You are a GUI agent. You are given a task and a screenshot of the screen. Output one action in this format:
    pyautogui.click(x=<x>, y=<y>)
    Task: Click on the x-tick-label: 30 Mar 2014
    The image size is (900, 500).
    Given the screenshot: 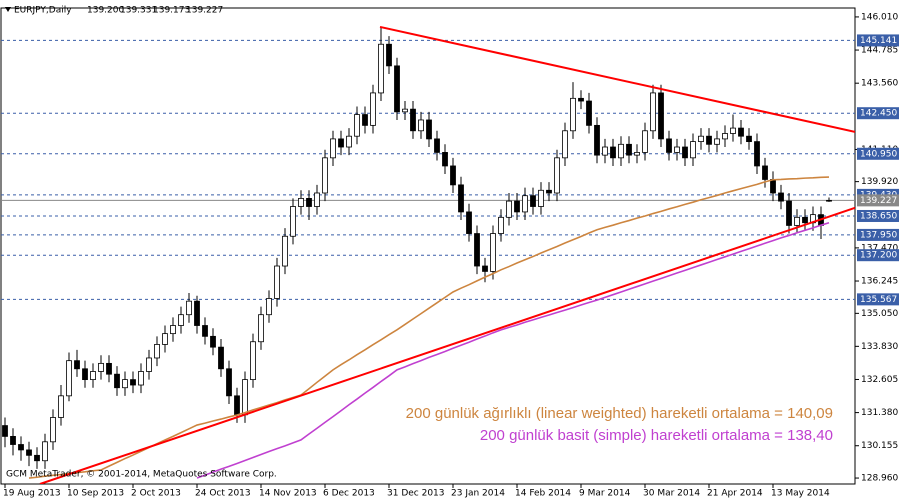 What is the action you would take?
    pyautogui.click(x=671, y=494)
    